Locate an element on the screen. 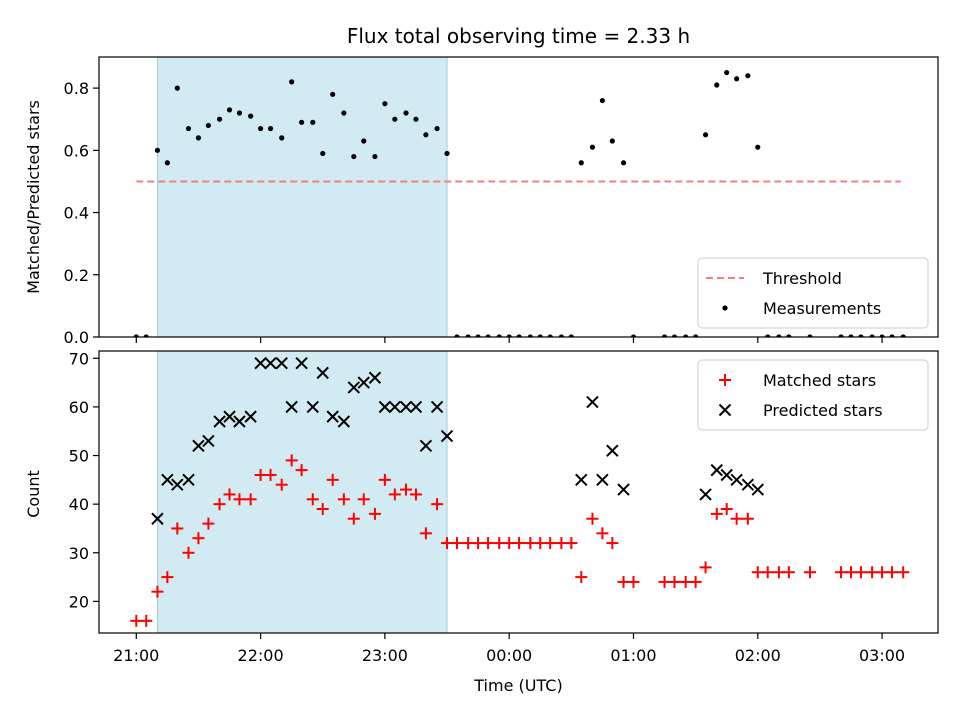 This screenshot has height=724, width=960. y-tick-label: 20 is located at coordinates (79, 601).